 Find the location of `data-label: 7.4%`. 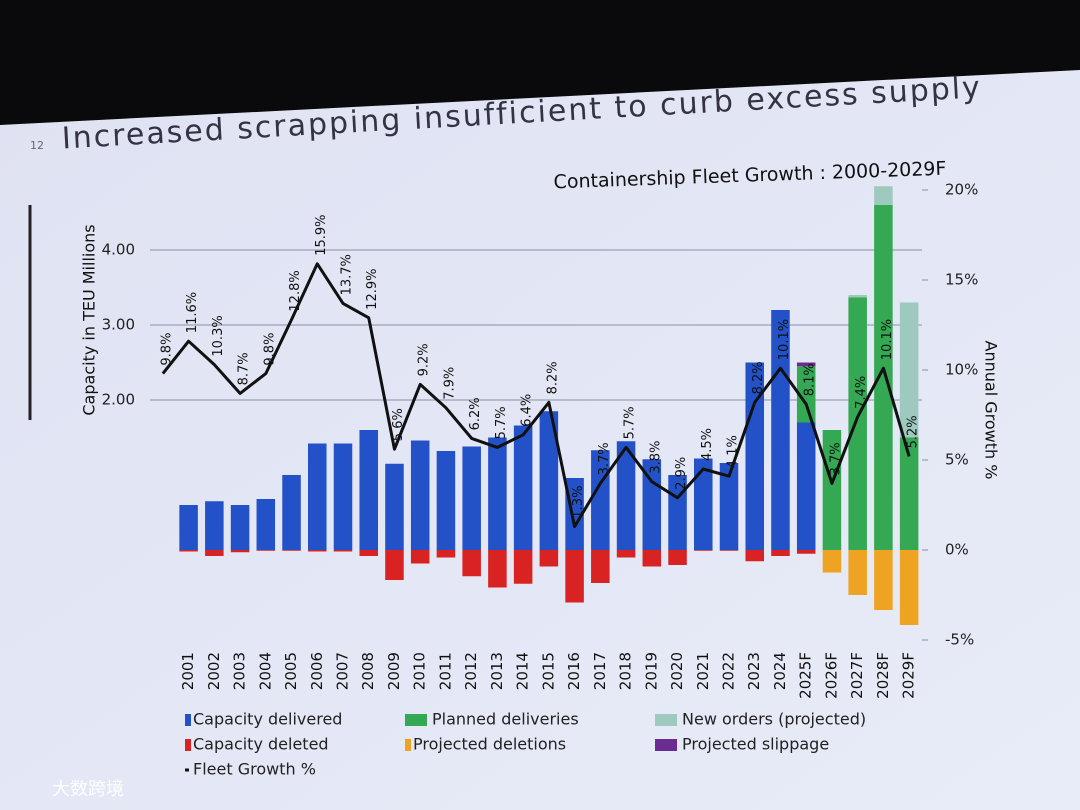

data-label: 7.4% is located at coordinates (861, 392).